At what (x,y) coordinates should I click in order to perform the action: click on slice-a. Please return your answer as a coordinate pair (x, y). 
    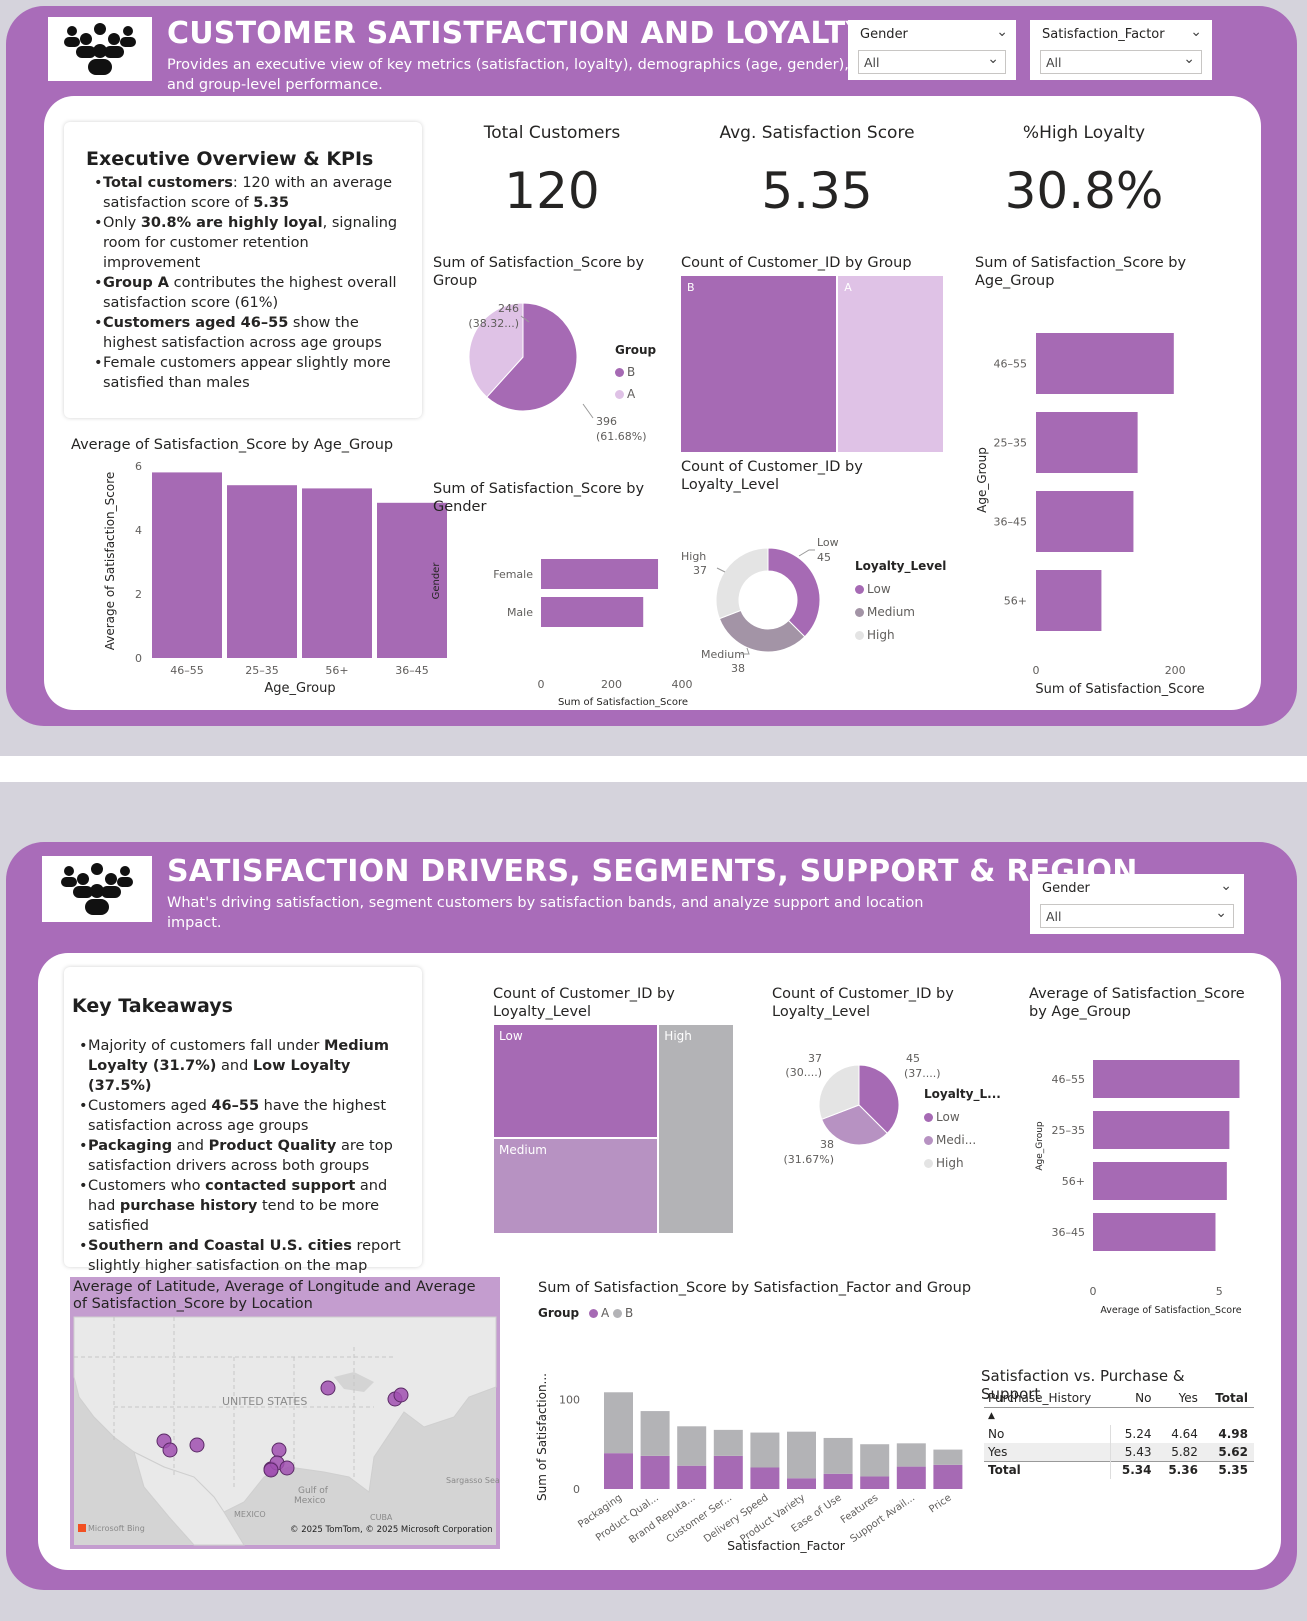
    Looking at the image, I should click on (496, 350).